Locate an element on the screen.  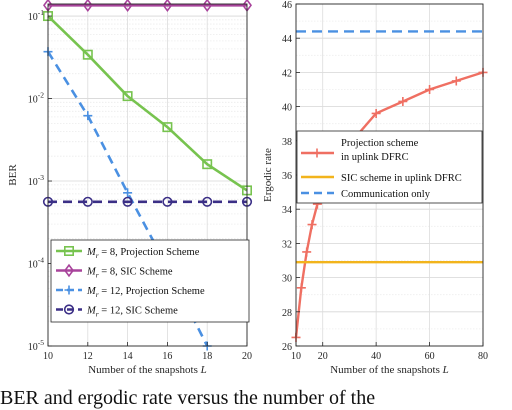
legend-label: Communication only is located at coordinates (386, 194).